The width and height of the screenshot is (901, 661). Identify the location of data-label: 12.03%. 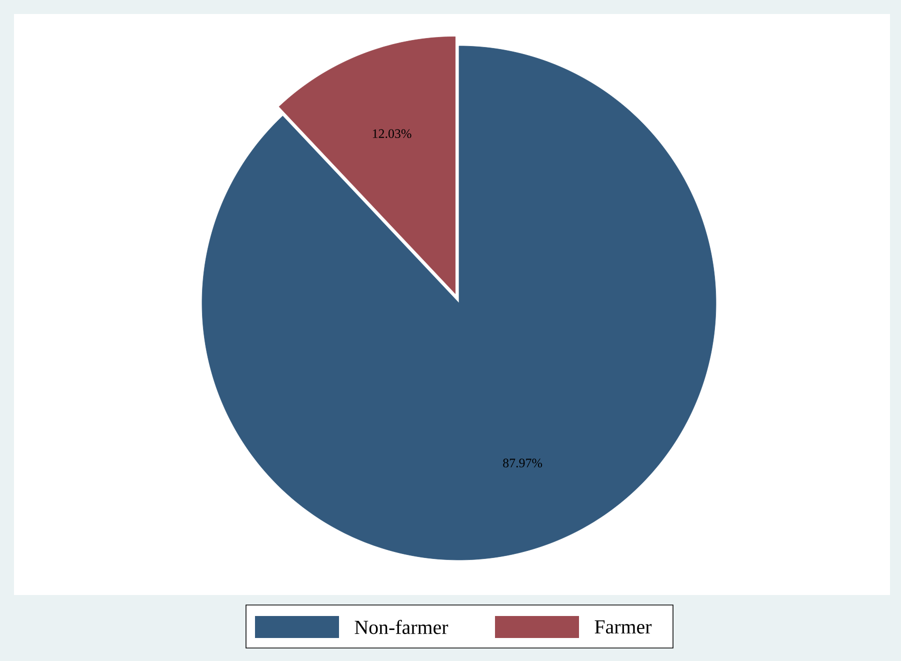
(392, 133).